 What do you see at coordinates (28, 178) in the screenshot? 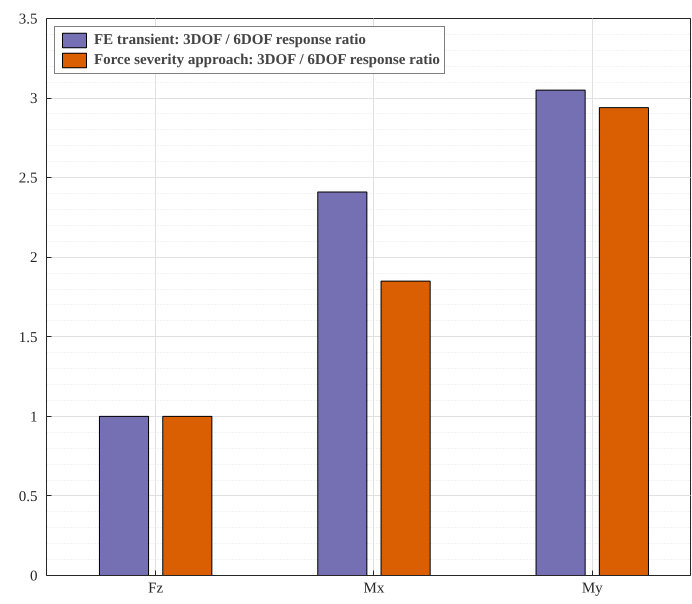
I see `y-tick-label: 2.5` at bounding box center [28, 178].